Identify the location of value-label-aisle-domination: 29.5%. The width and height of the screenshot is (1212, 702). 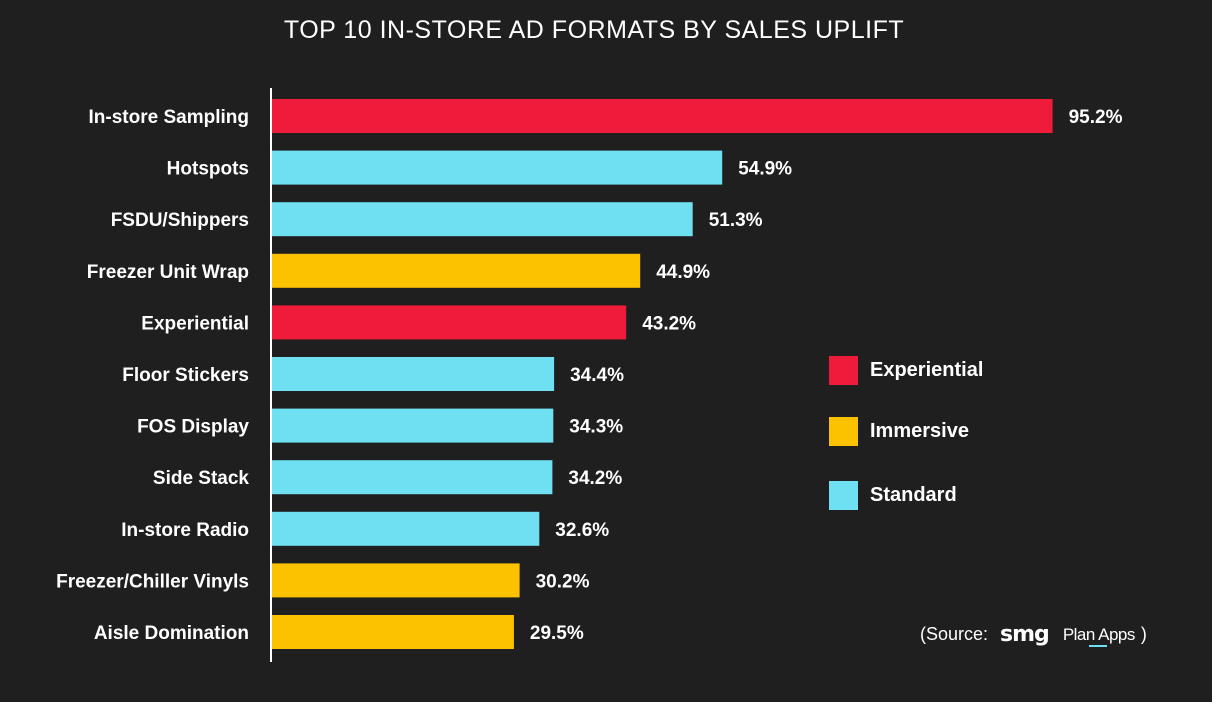
(557, 633).